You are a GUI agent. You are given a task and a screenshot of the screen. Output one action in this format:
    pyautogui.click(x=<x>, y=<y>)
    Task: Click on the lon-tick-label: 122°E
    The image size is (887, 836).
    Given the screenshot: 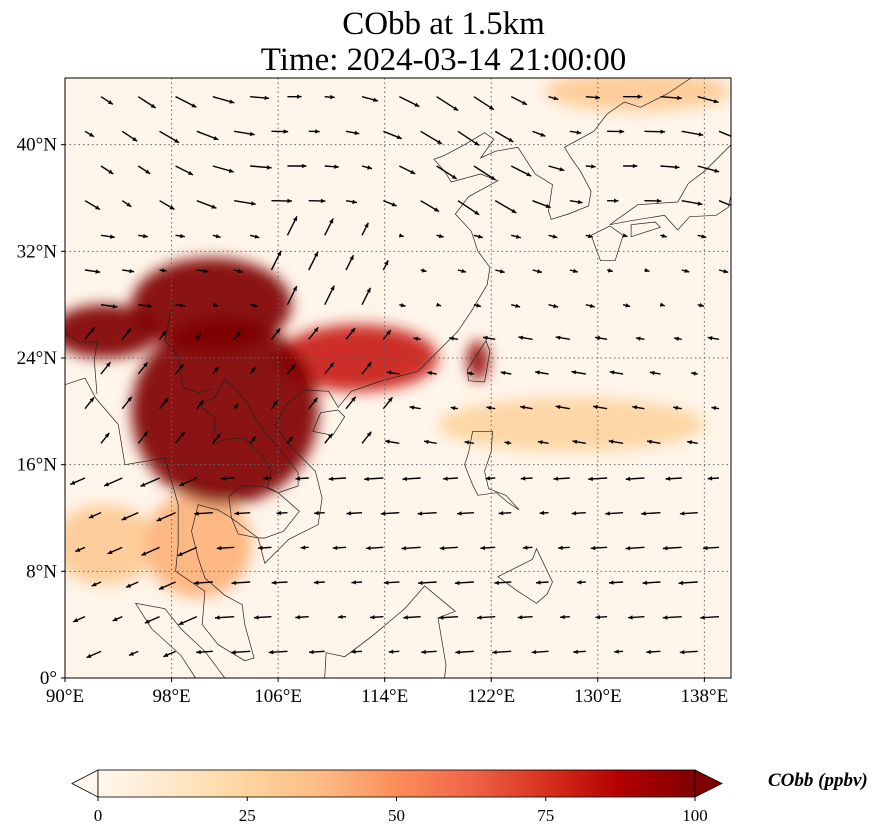 What is the action you would take?
    pyautogui.click(x=491, y=696)
    